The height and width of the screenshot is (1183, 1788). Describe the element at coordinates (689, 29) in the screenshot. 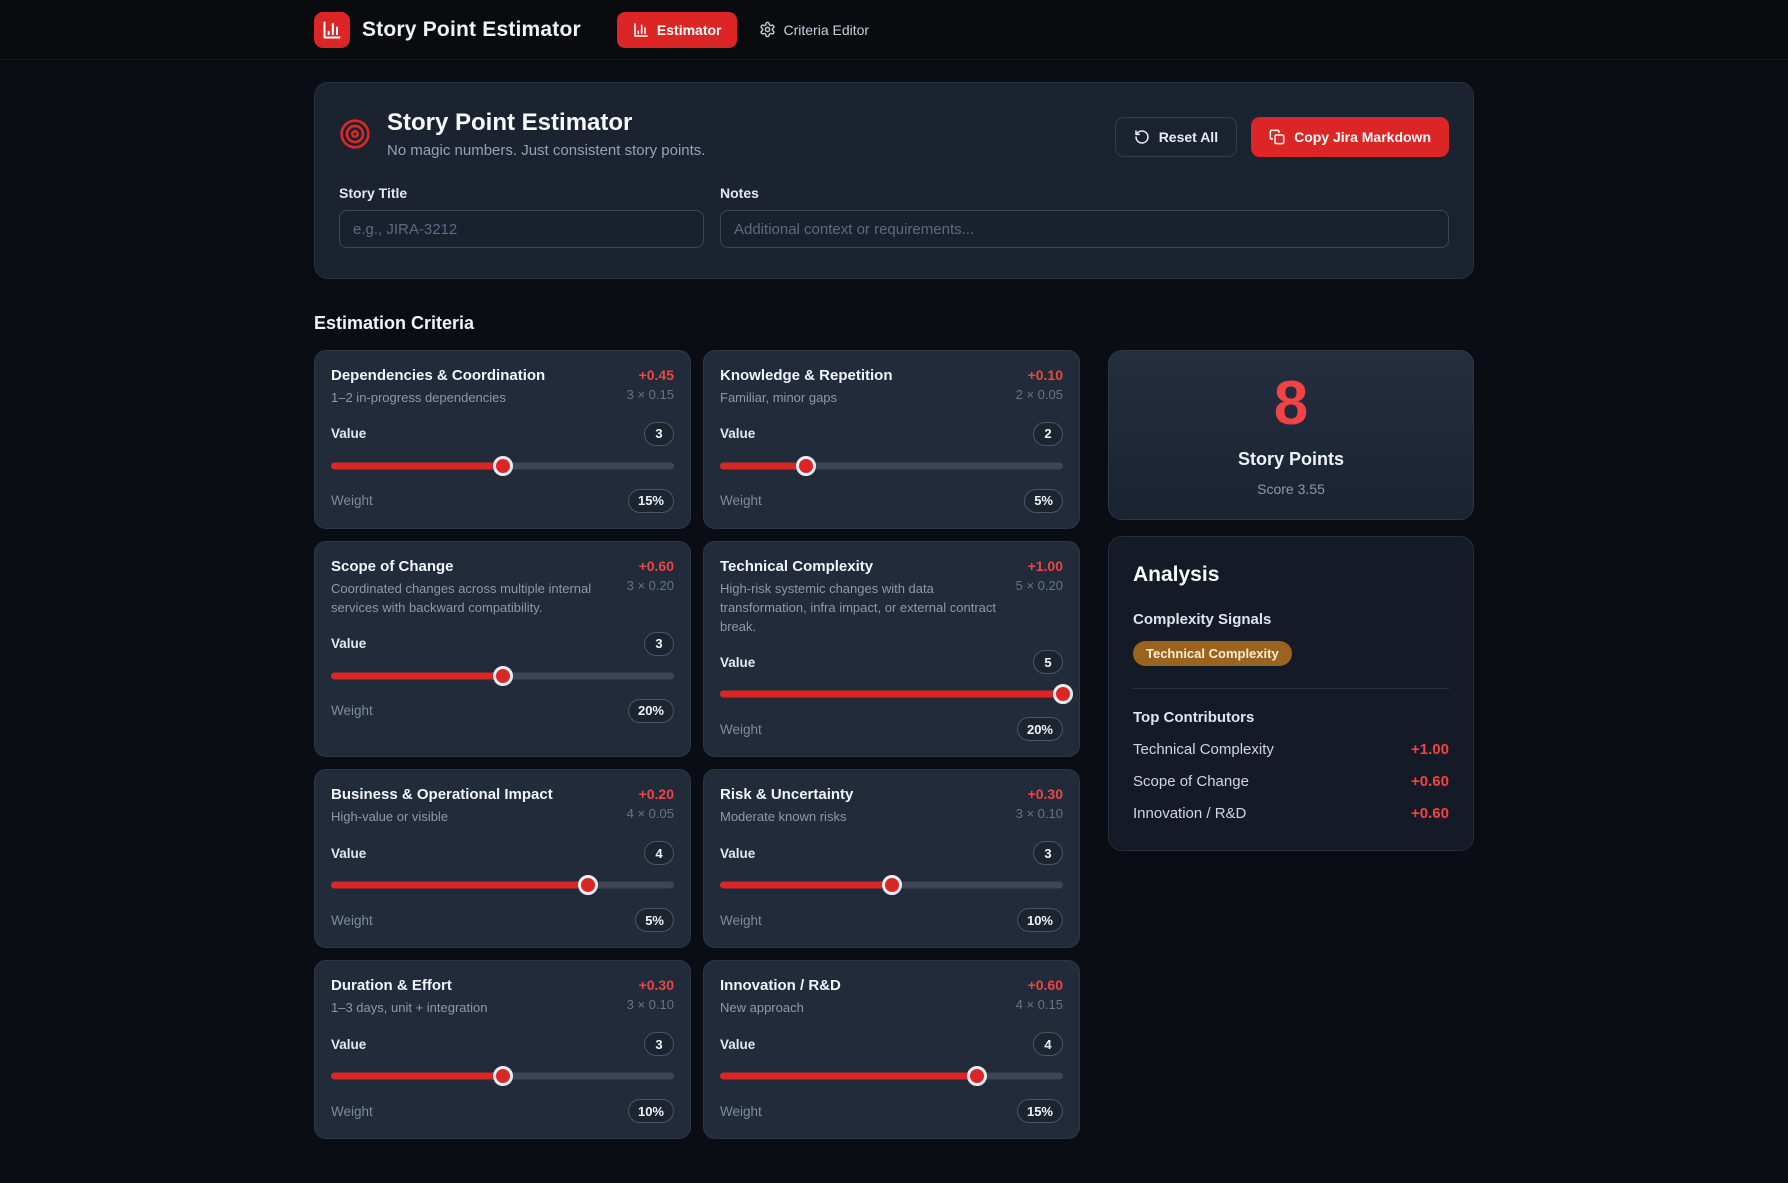

I see `nav-tab-estimator-label: Estimator` at that location.